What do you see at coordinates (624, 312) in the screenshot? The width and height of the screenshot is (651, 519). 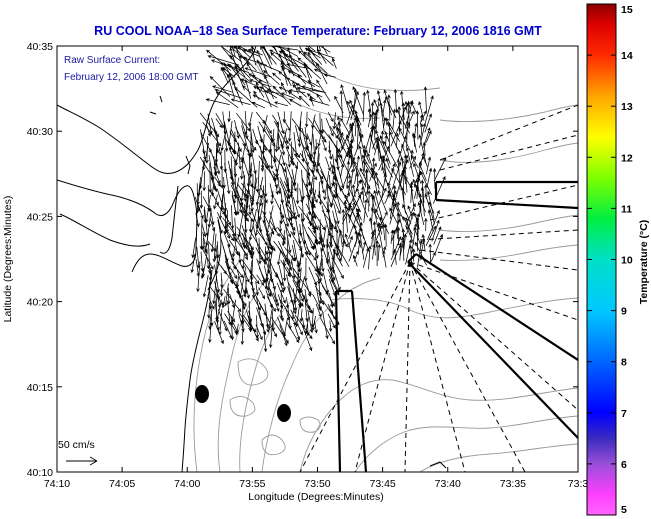 I see `colorbar-tick-label: 9` at bounding box center [624, 312].